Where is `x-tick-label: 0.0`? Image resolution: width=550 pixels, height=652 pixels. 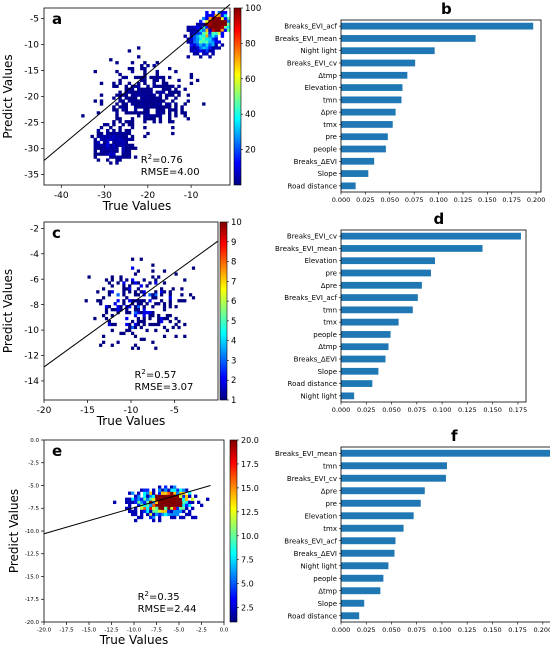 x-tick-label: 0.0 is located at coordinates (224, 631).